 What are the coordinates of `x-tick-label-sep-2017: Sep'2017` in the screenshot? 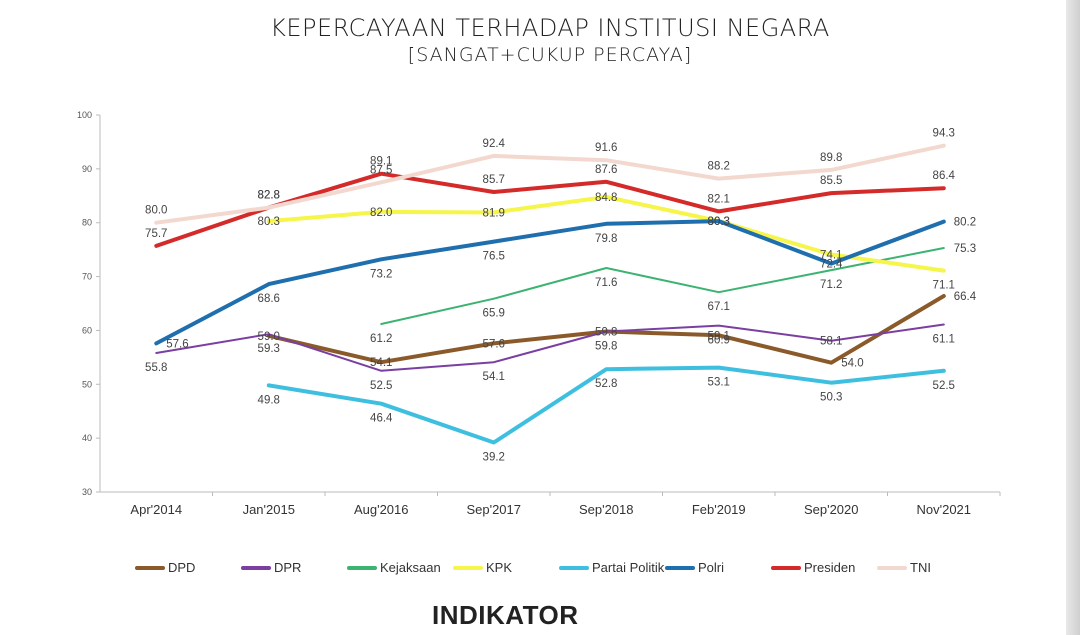 It's located at (493, 509).